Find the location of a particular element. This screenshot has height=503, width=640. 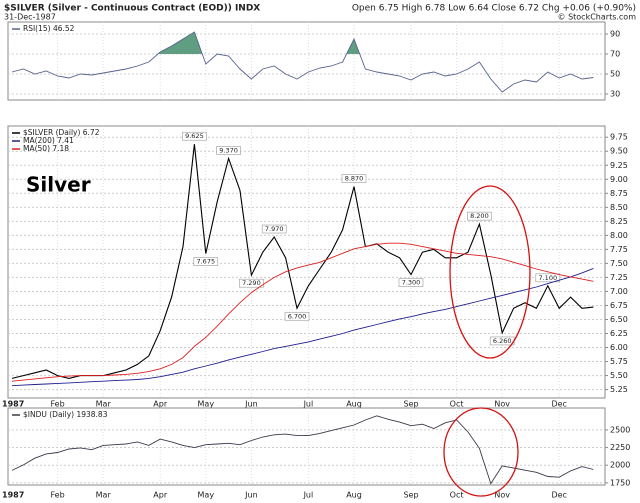

value-label: 6.260 is located at coordinates (502, 341).